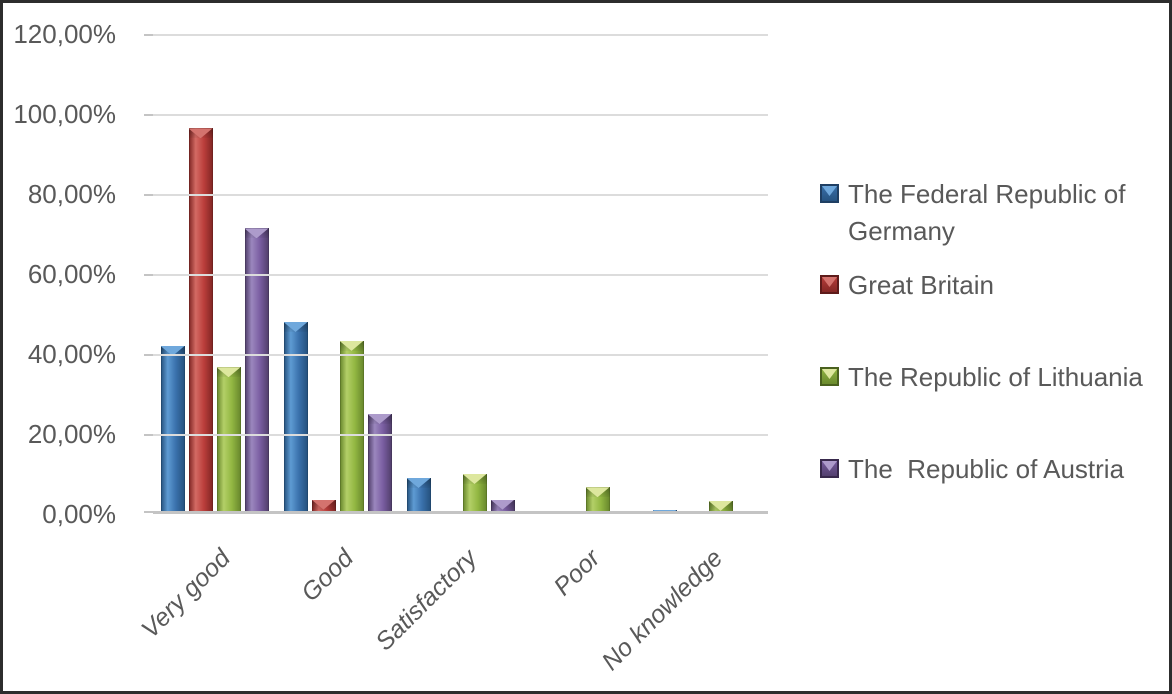  What do you see at coordinates (986, 469) in the screenshot?
I see `legend-label: The Republic of Austria` at bounding box center [986, 469].